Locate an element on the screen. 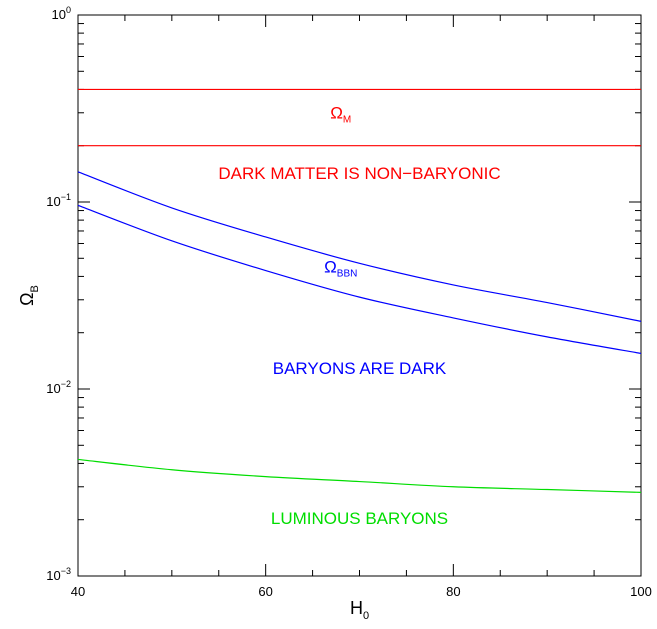 The width and height of the screenshot is (657, 629). y-tick-exp: 0 is located at coordinates (68, 10).